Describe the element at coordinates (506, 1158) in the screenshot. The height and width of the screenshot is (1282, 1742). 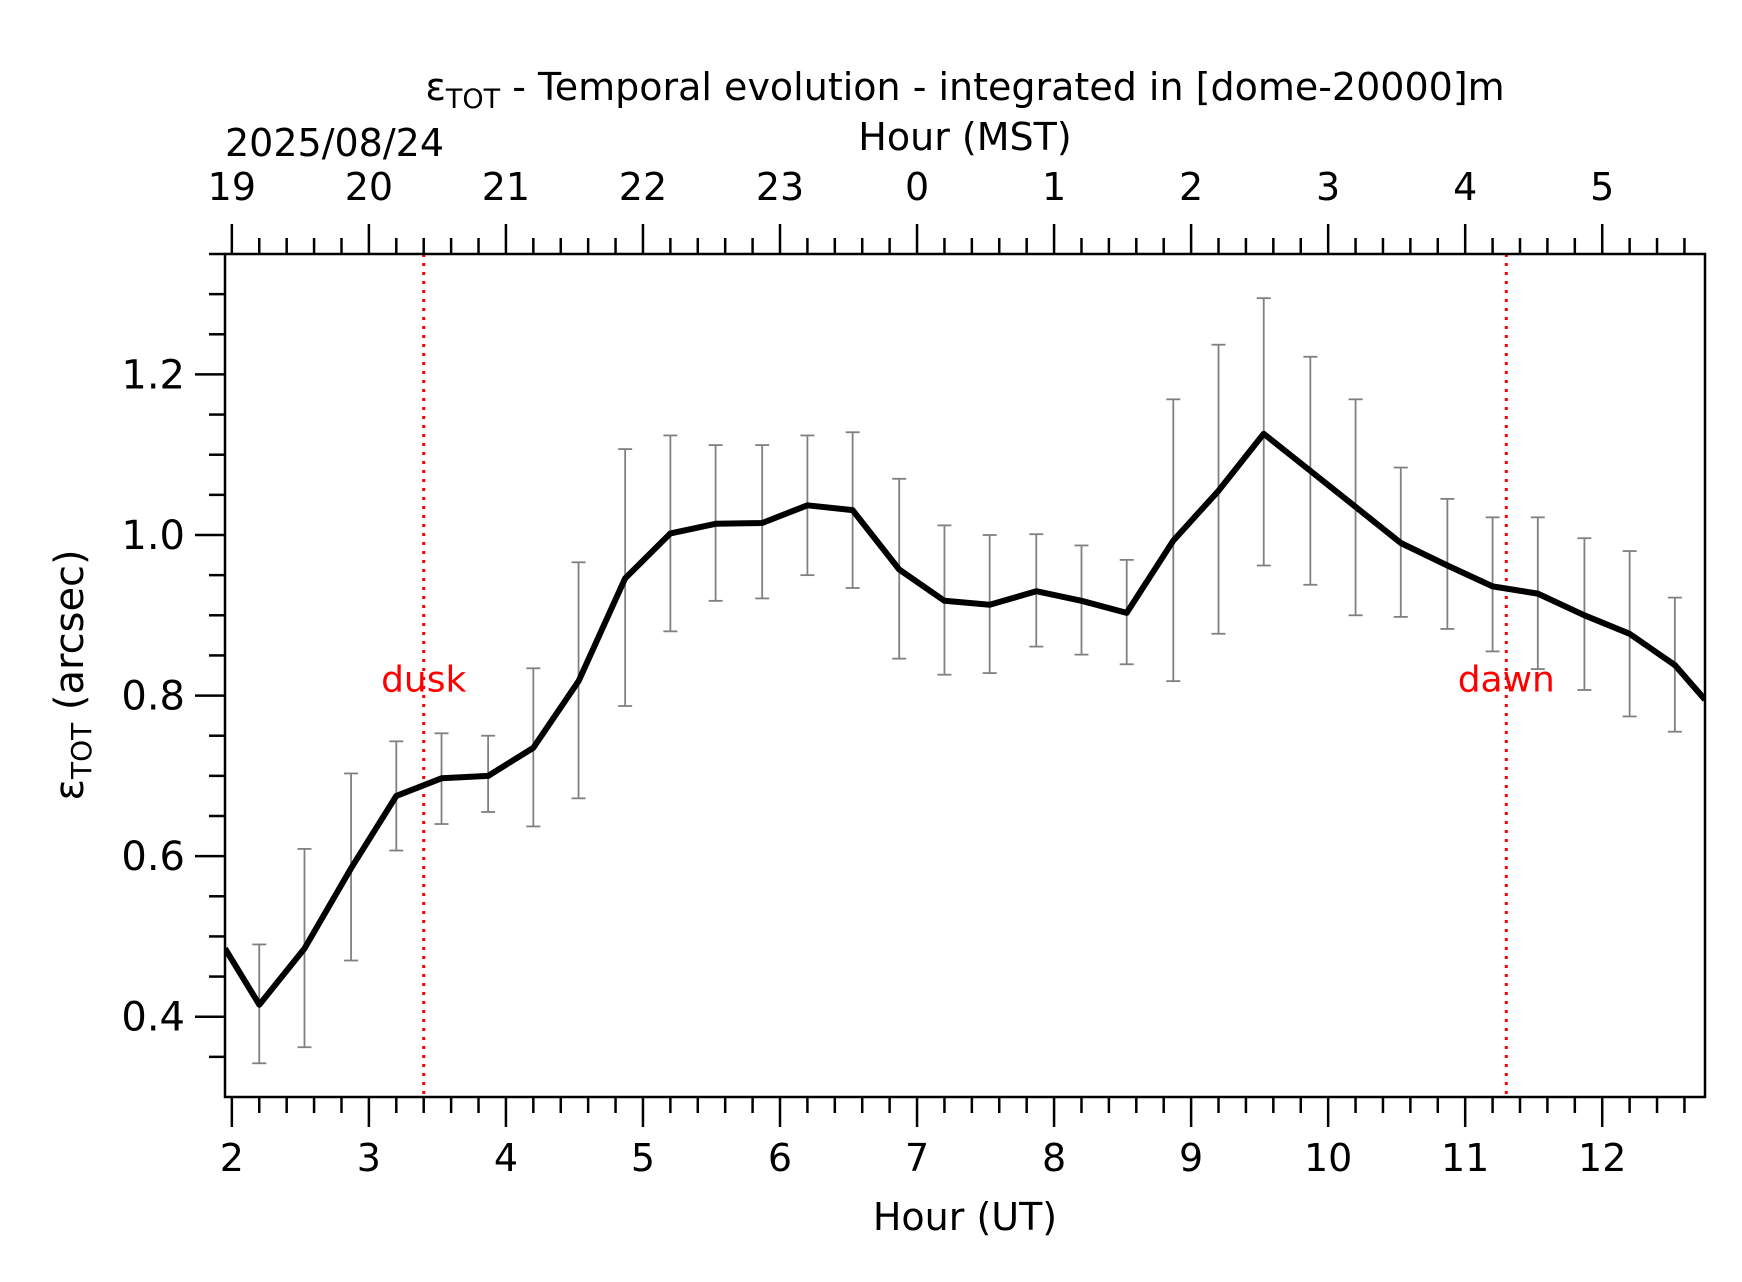
I see `x-tick-label: 4` at that location.